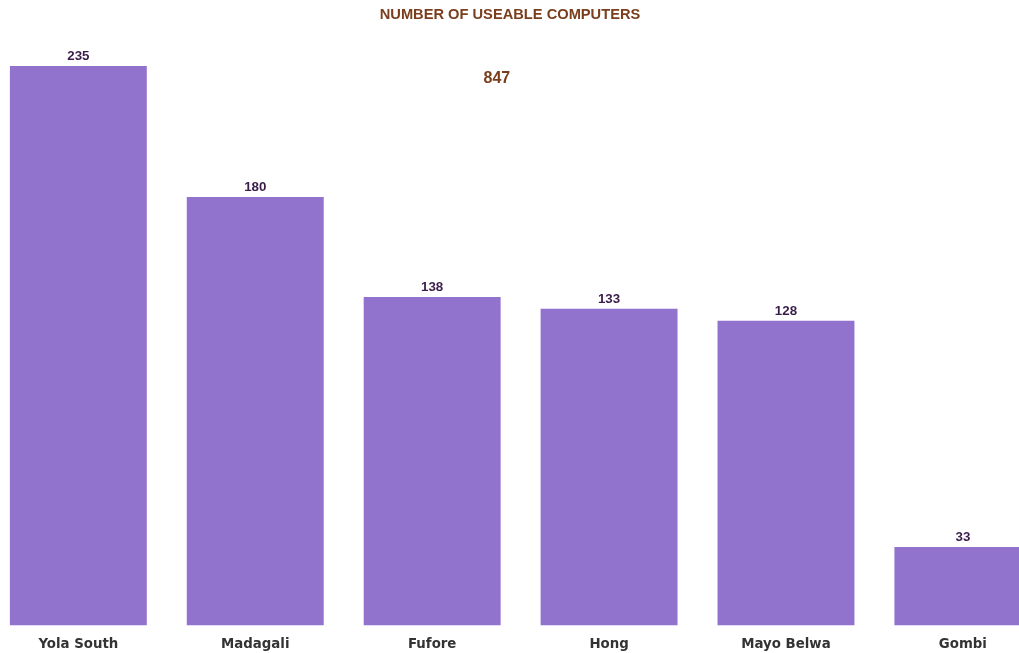 Image resolution: width=1019 pixels, height=653 pixels. What do you see at coordinates (786, 310) in the screenshot?
I see `data-label: 128` at bounding box center [786, 310].